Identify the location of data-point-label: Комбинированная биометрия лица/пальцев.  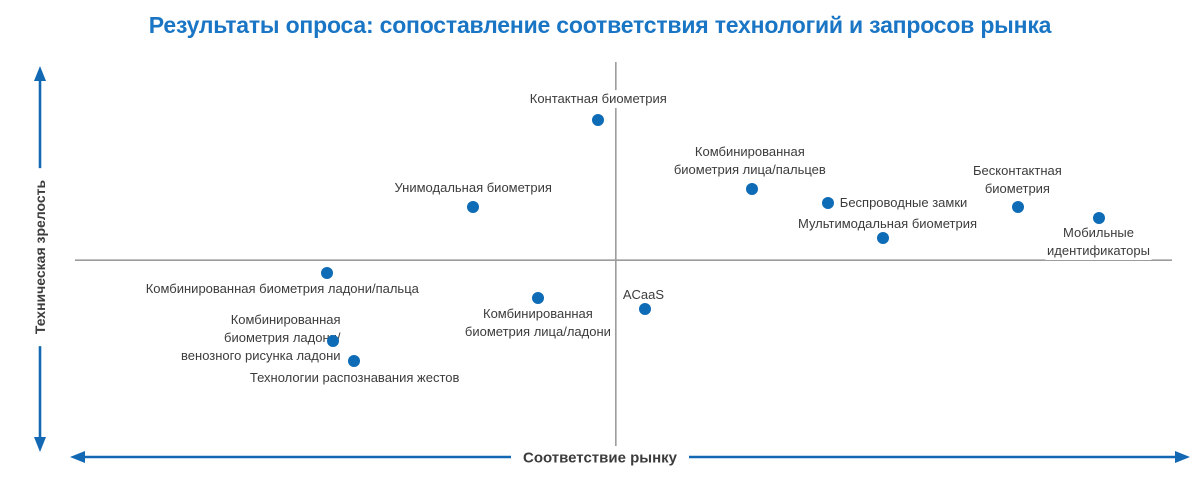
(749, 161).